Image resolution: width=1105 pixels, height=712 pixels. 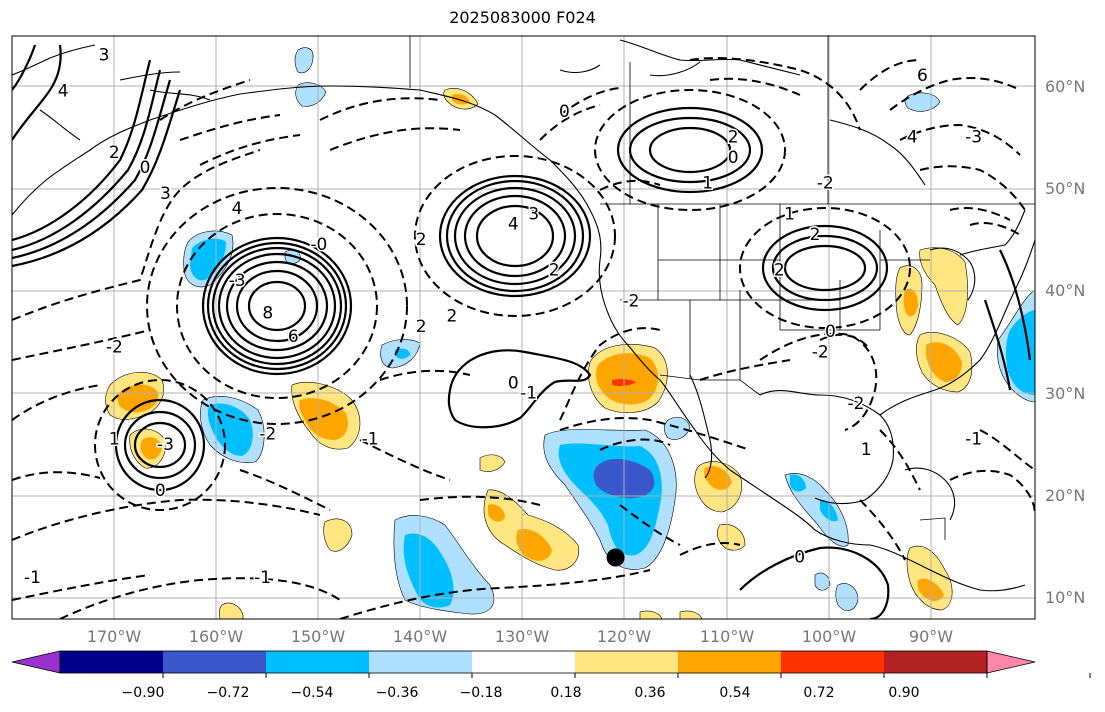 I want to click on colorbar-tick-label: 0.54, so click(x=735, y=693).